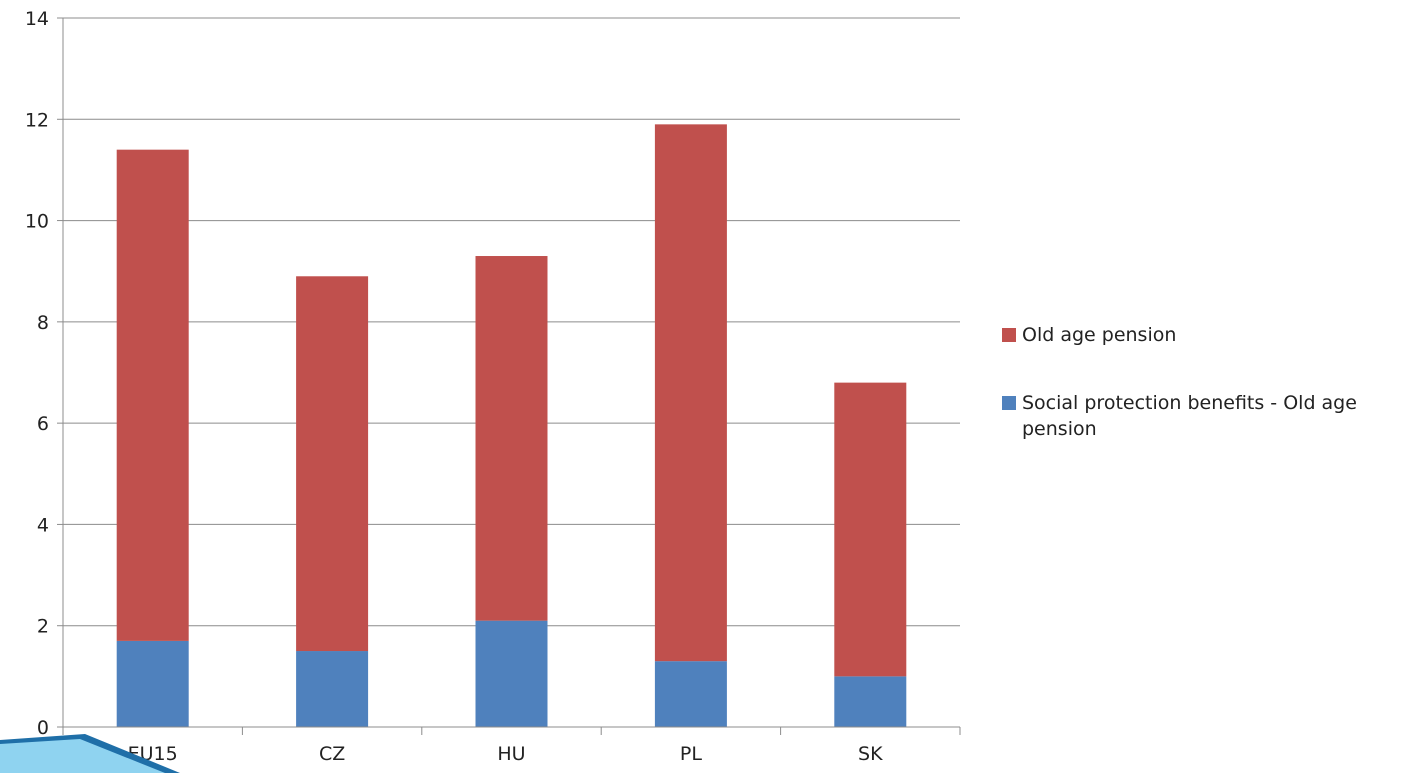 This screenshot has height=773, width=1410. Describe the element at coordinates (37, 19) in the screenshot. I see `y-tick-label: 14` at that location.